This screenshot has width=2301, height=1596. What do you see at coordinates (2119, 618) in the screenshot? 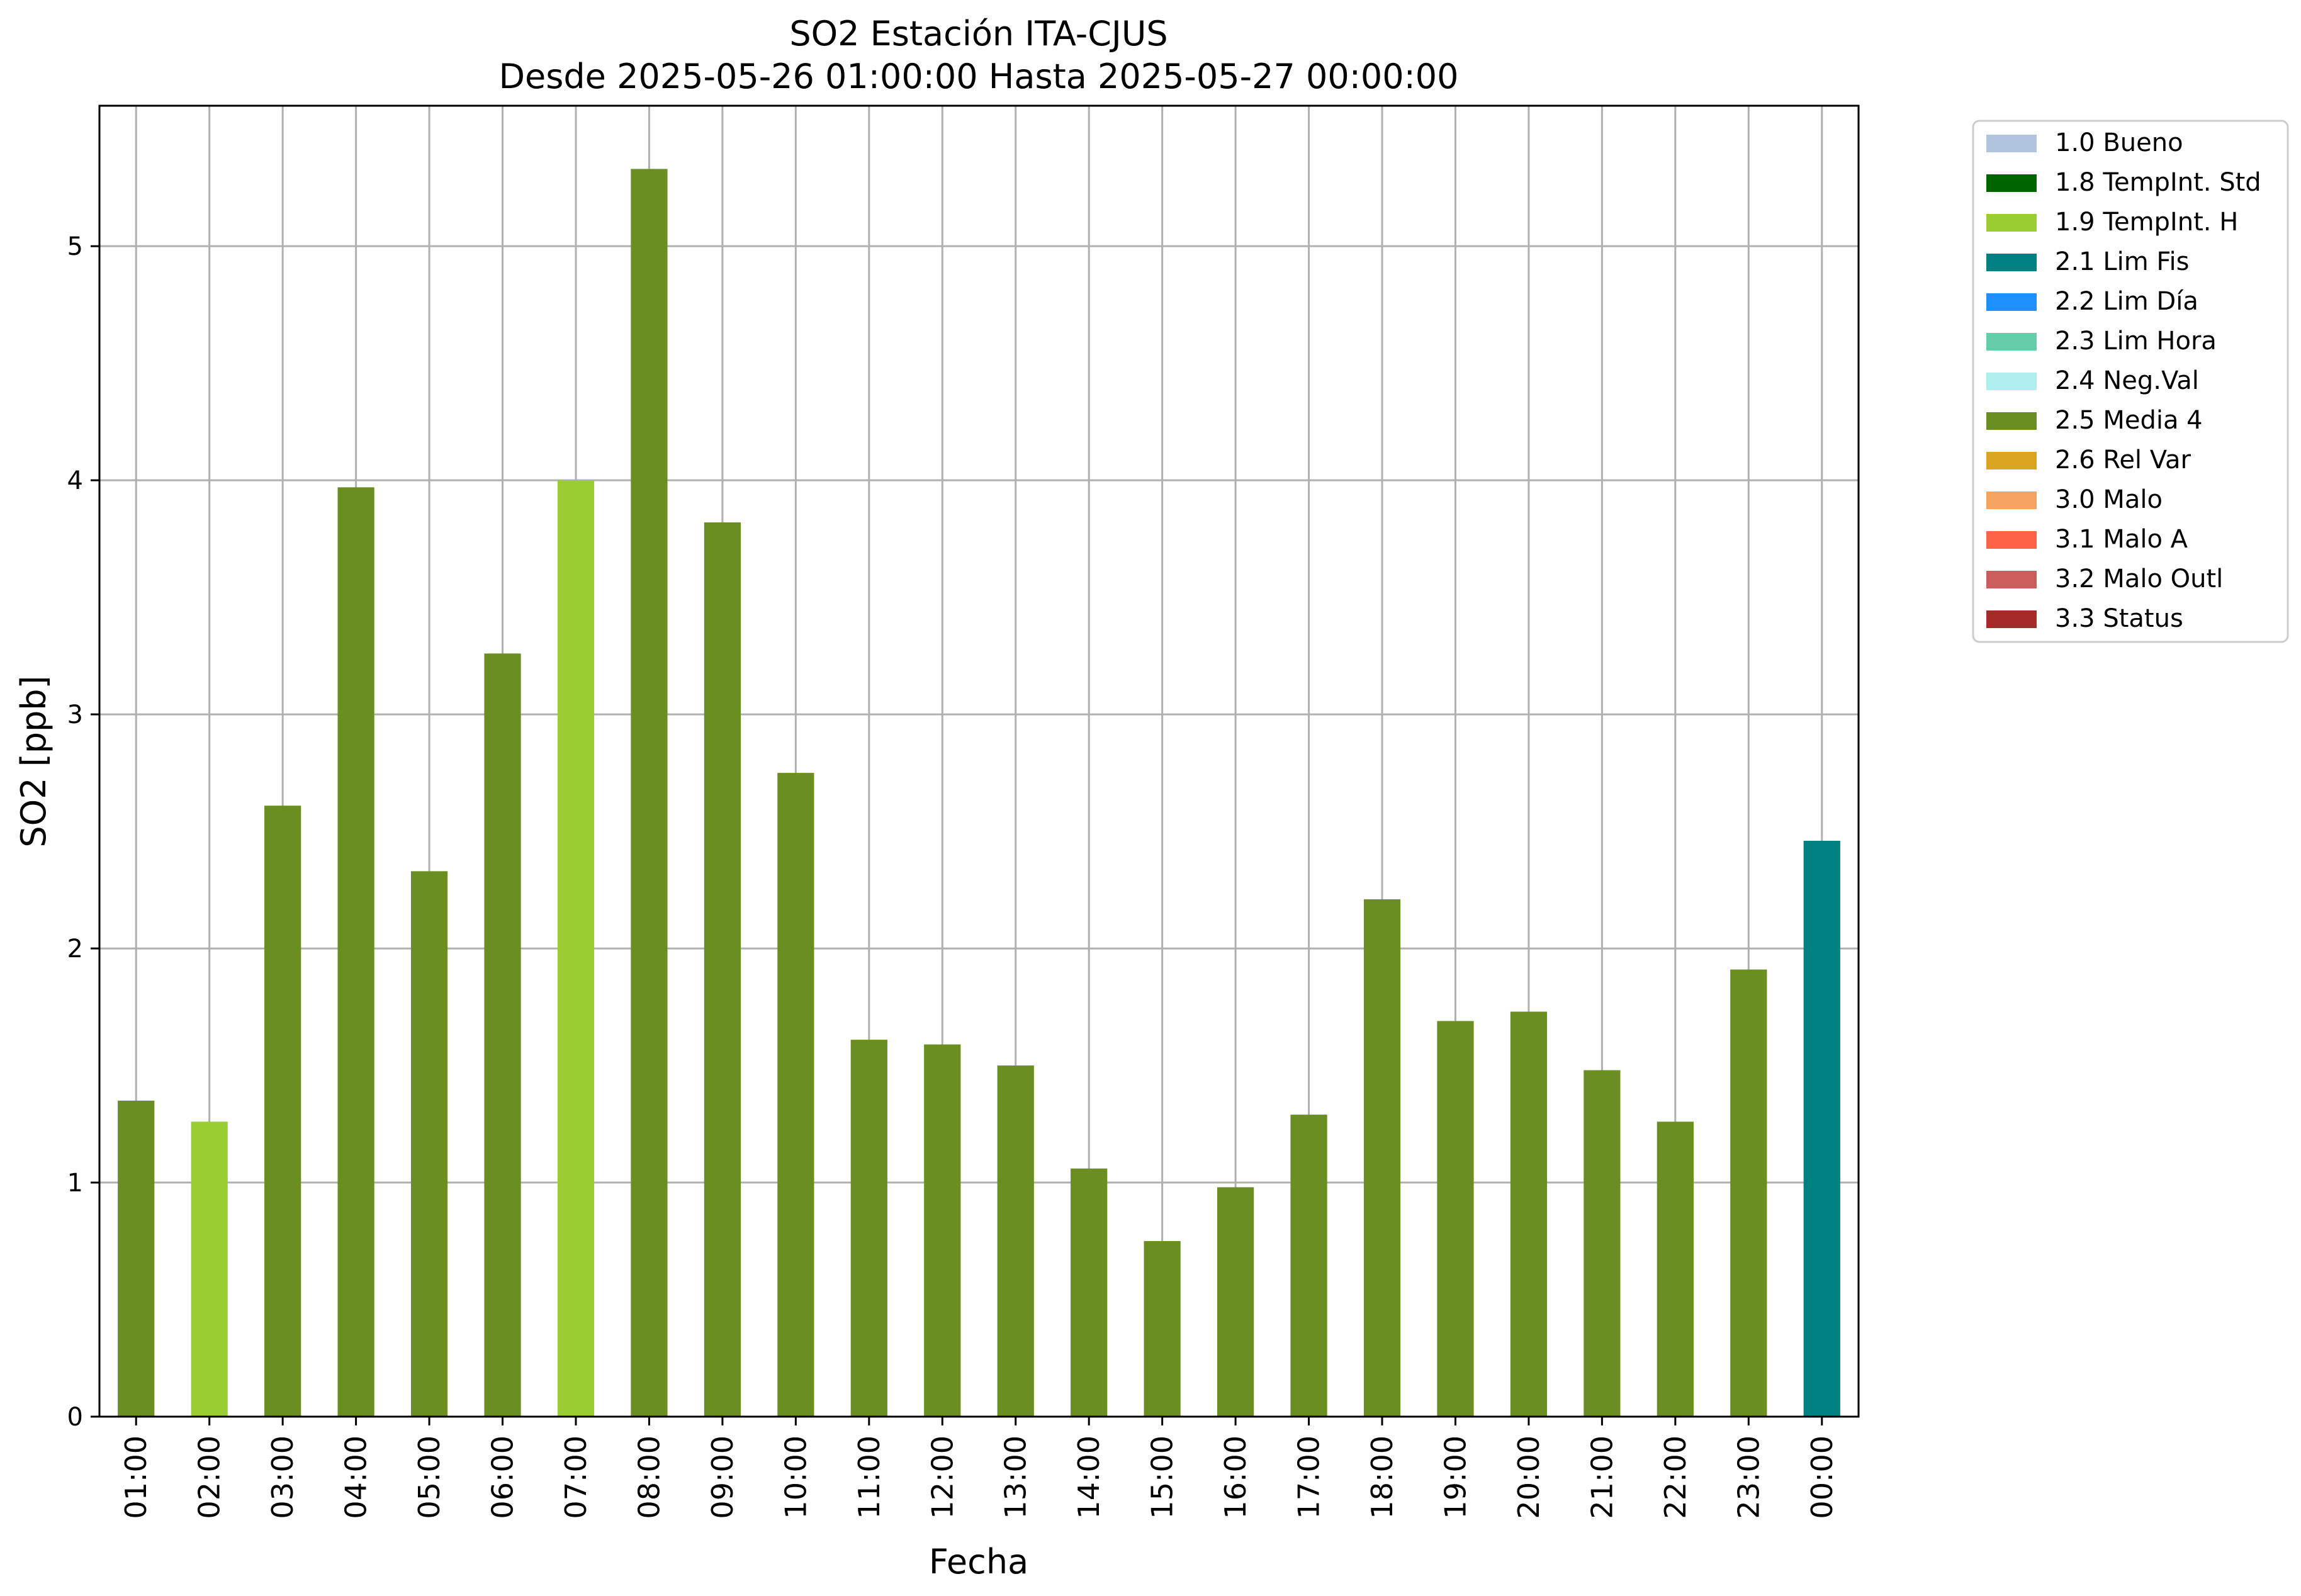
I see `legend-label: 3.3 Status` at bounding box center [2119, 618].